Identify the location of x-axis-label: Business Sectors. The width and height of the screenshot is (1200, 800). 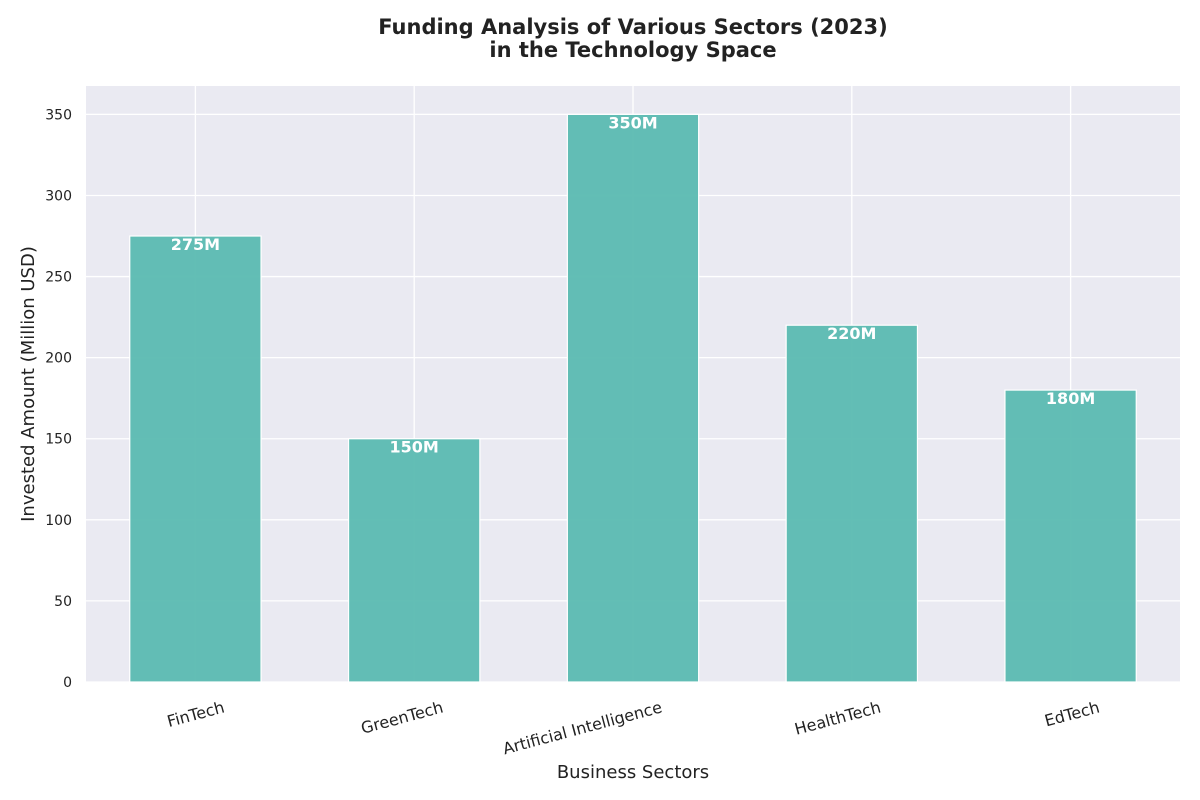
(633, 772).